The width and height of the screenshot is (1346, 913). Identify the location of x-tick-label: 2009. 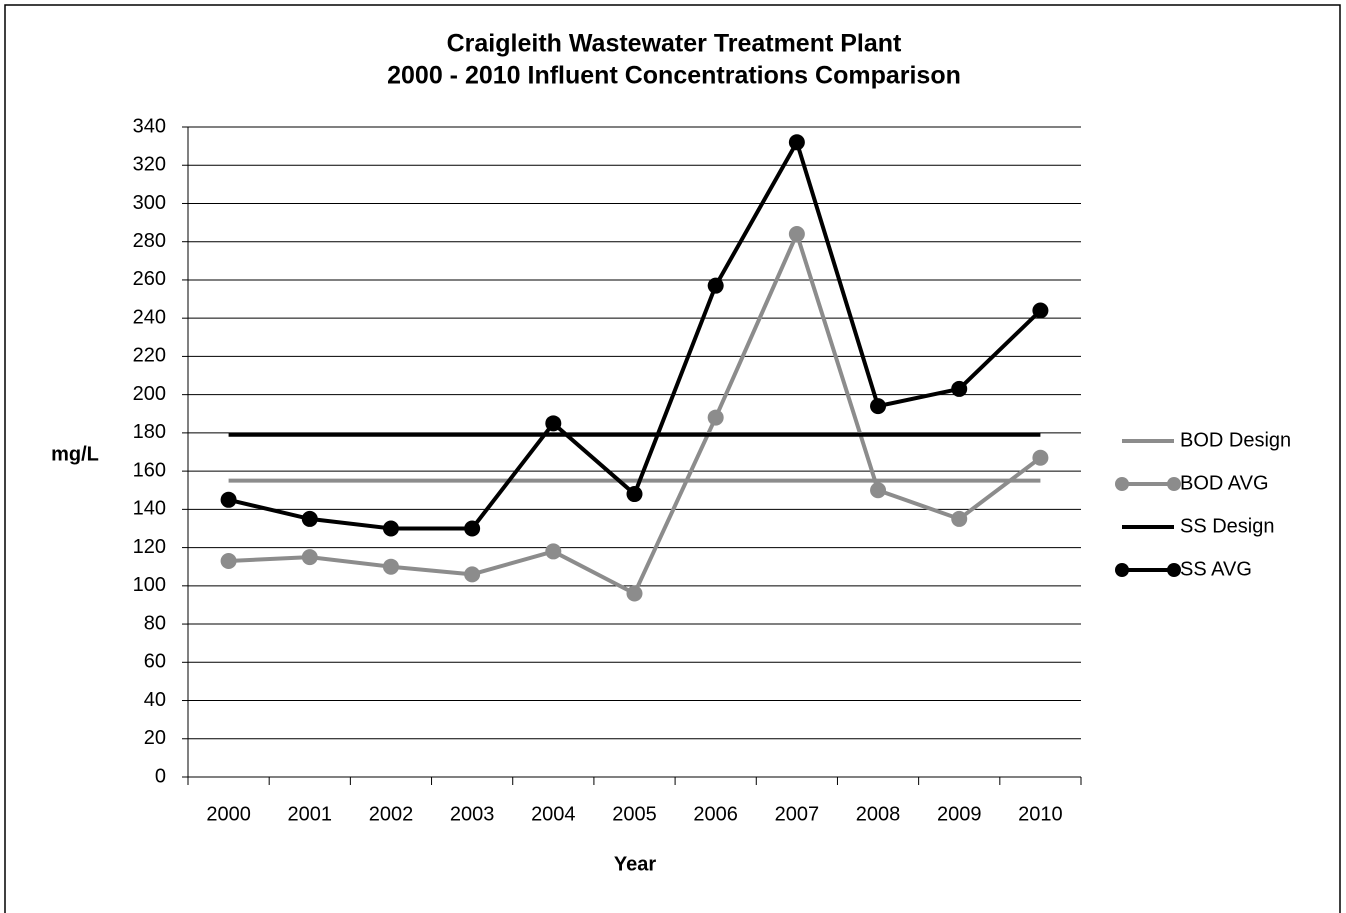
(959, 814).